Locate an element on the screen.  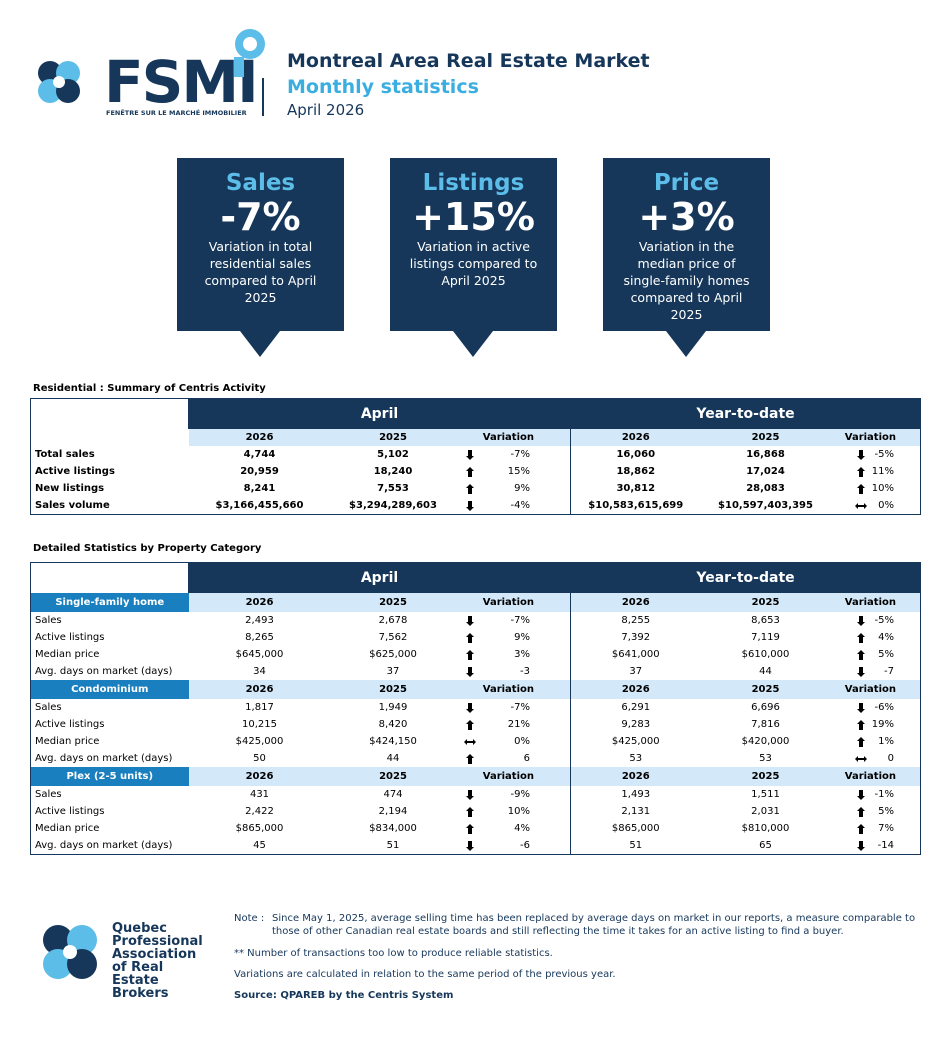
cell: 4,744 is located at coordinates (260, 454).